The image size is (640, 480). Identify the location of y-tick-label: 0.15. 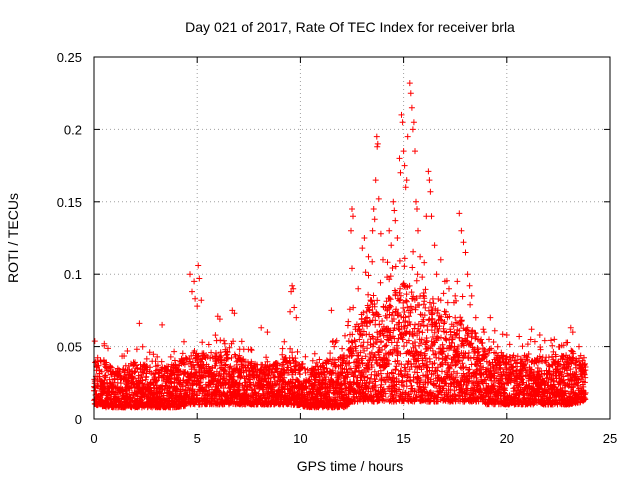
(69, 202).